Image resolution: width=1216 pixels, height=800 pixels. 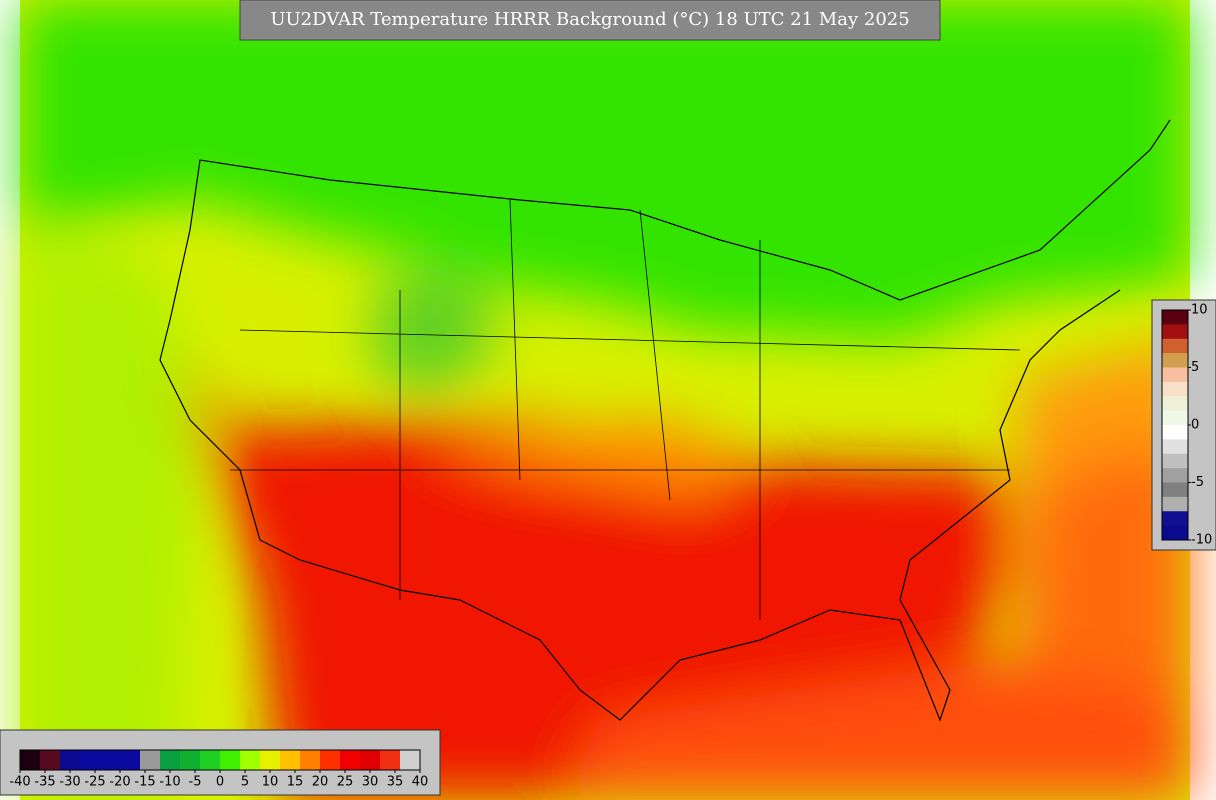 What do you see at coordinates (395, 782) in the screenshot?
I see `tick-label: 35` at bounding box center [395, 782].